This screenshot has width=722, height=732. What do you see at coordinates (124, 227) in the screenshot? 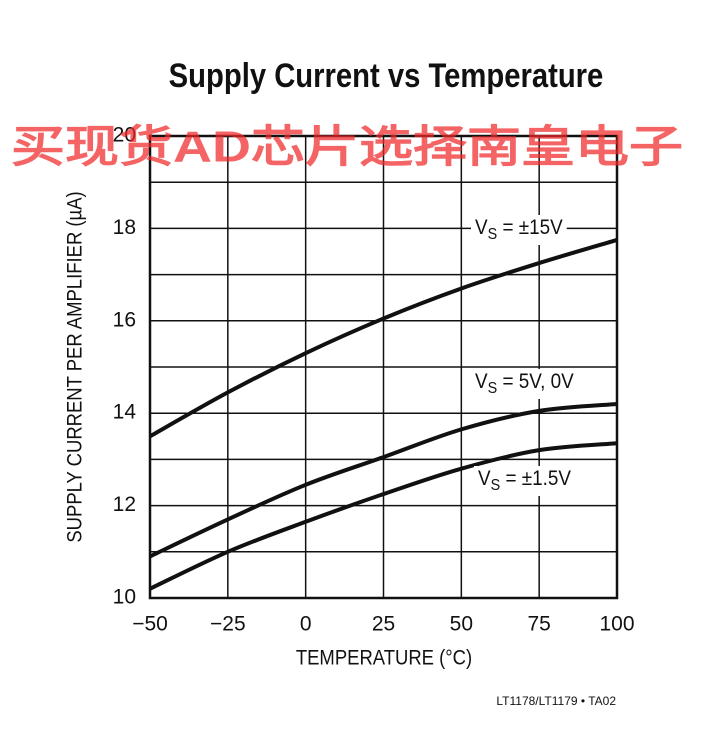
I see `y-tick-label: 18` at bounding box center [124, 227].